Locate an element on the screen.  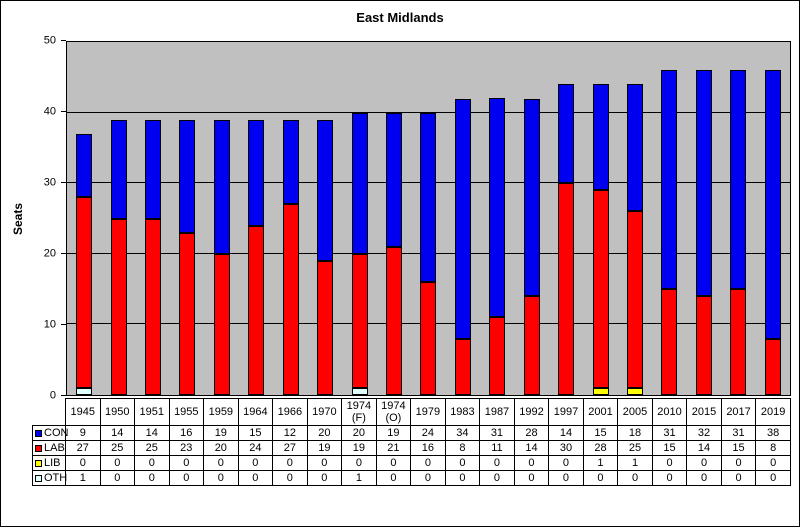
year-header-1997: 1997 is located at coordinates (566, 412).